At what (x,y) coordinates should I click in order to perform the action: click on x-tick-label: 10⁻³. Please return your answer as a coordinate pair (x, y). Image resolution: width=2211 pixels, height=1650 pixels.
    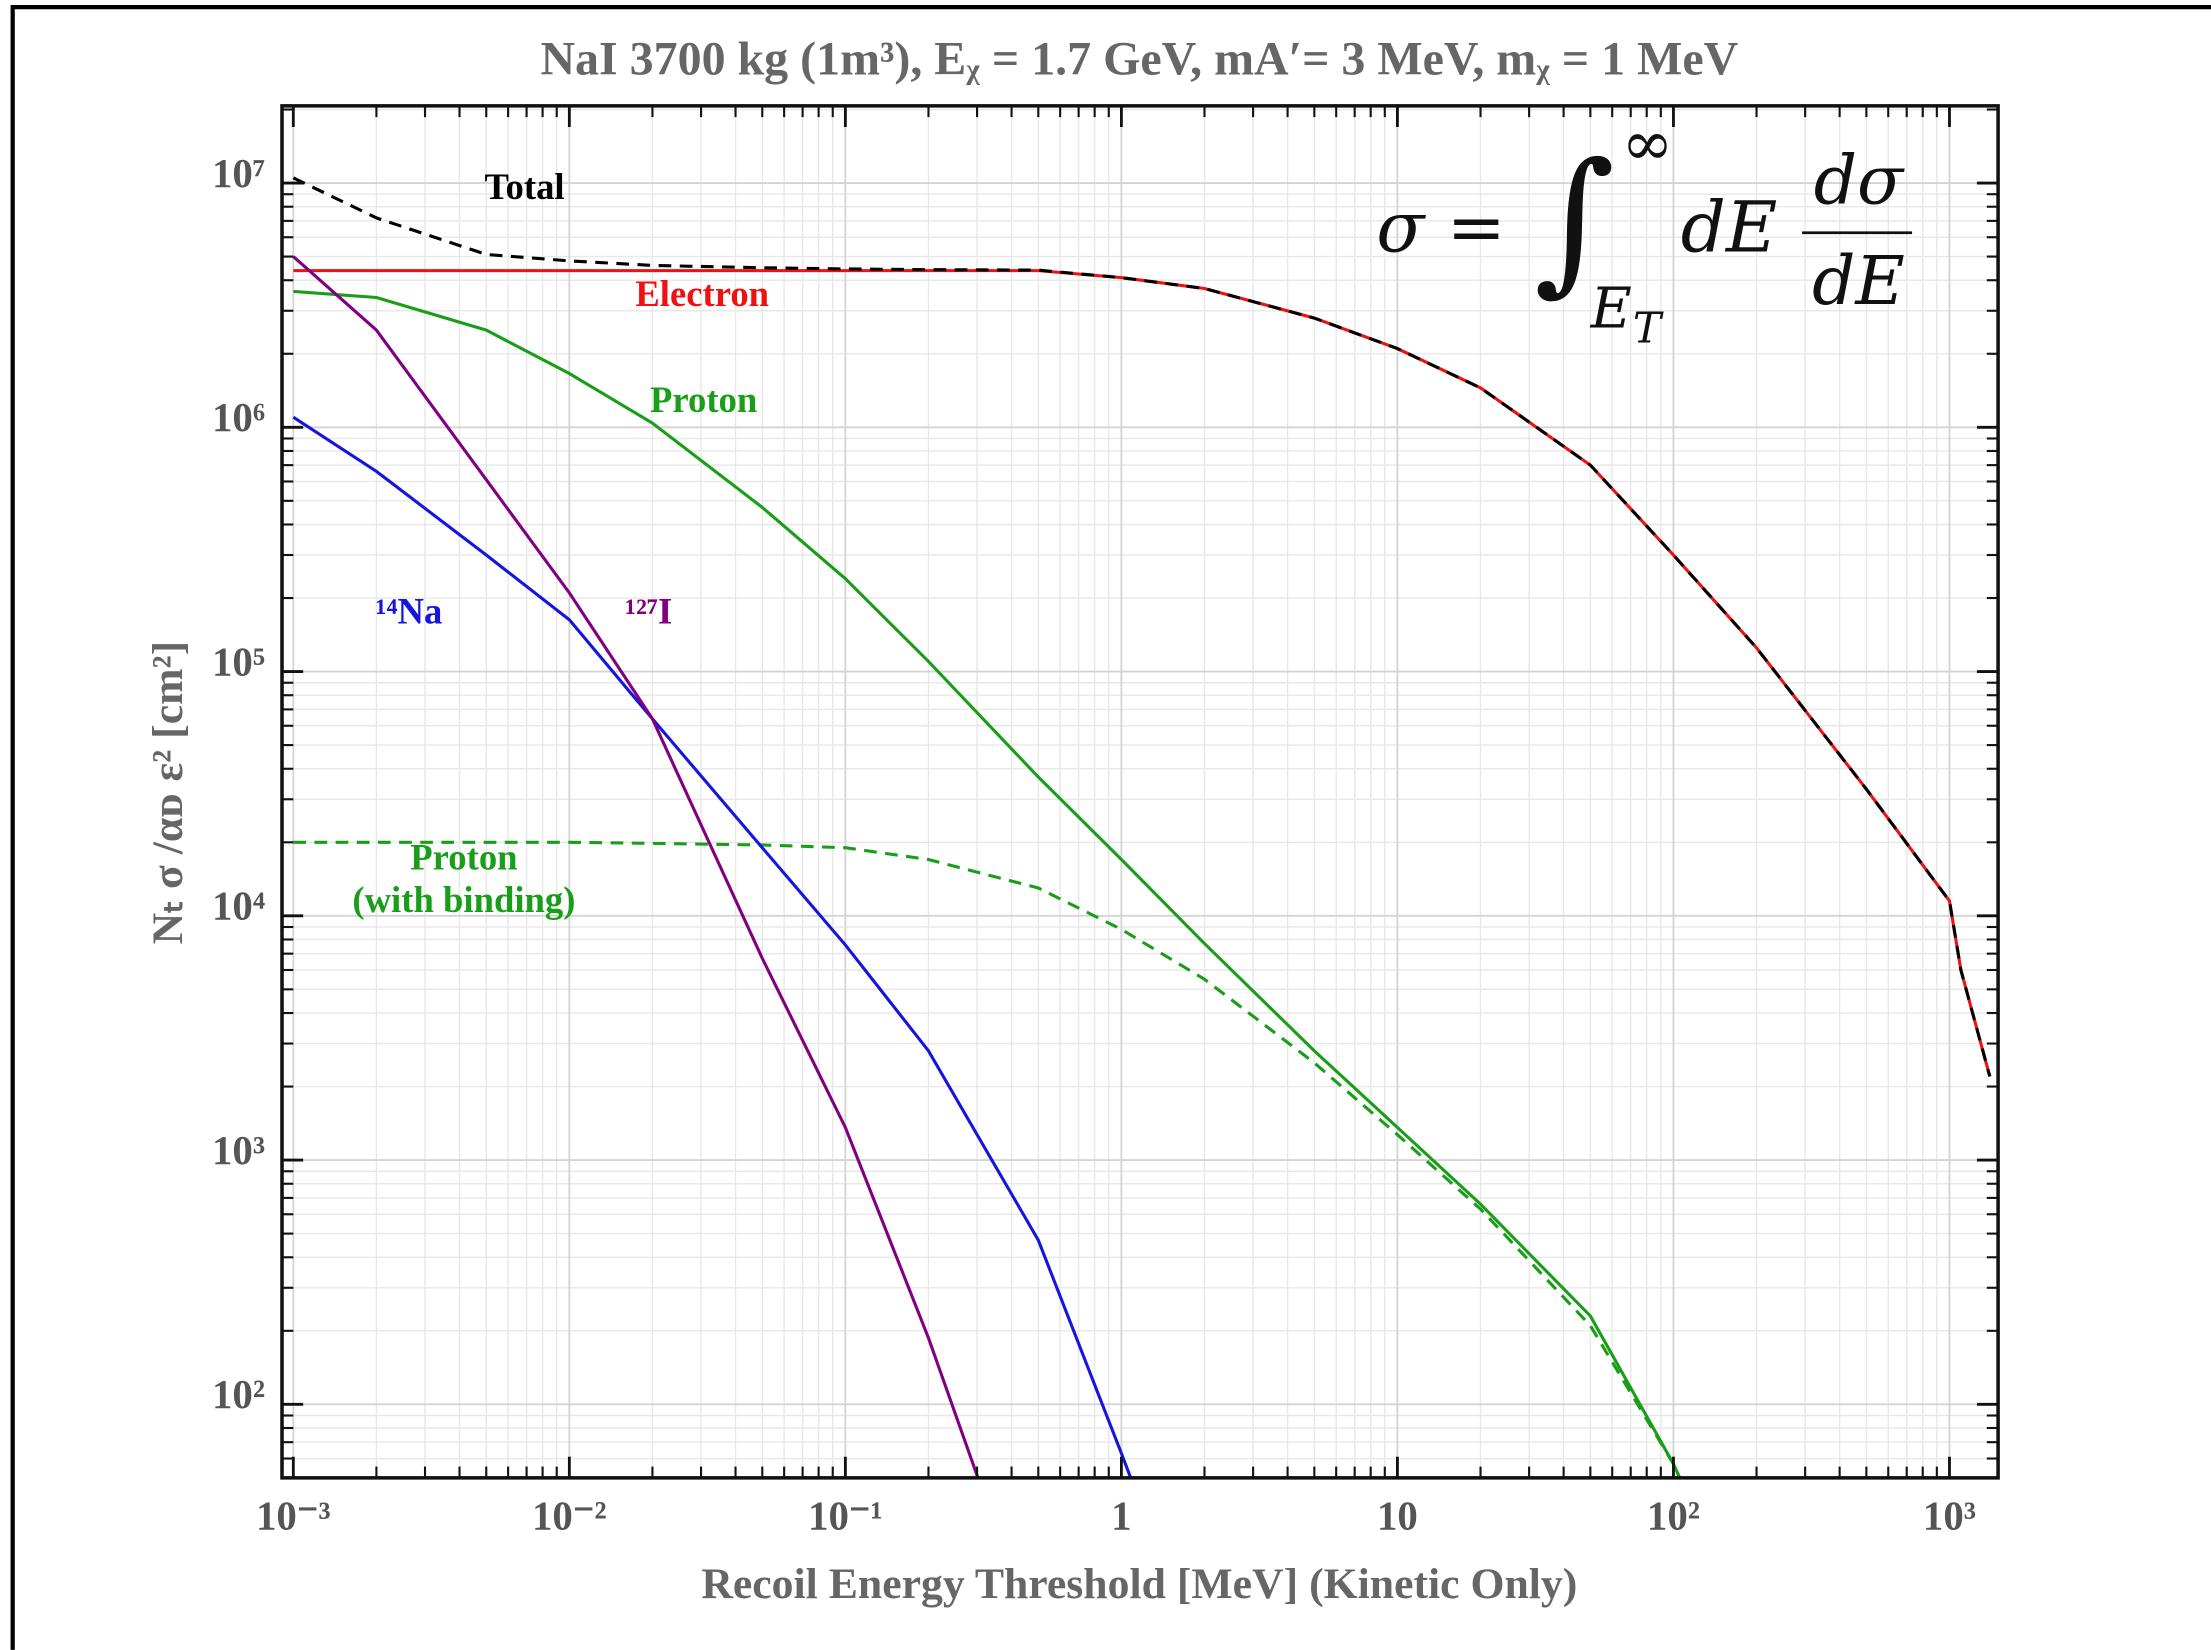
    Looking at the image, I should click on (293, 1516).